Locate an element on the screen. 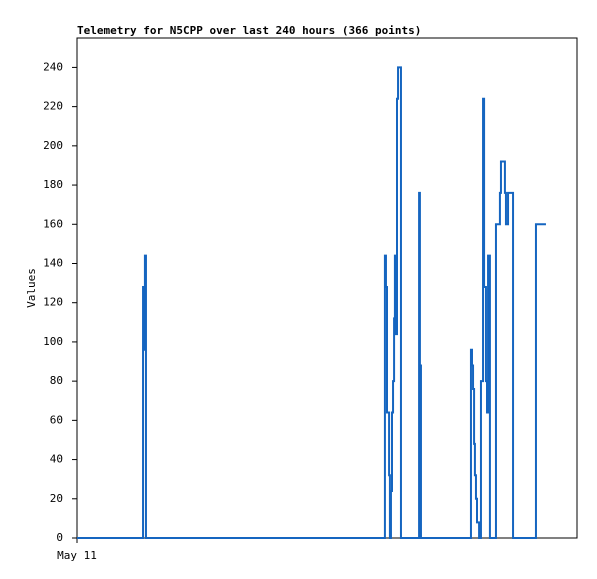  y-tick-label: 180 is located at coordinates (53, 184).